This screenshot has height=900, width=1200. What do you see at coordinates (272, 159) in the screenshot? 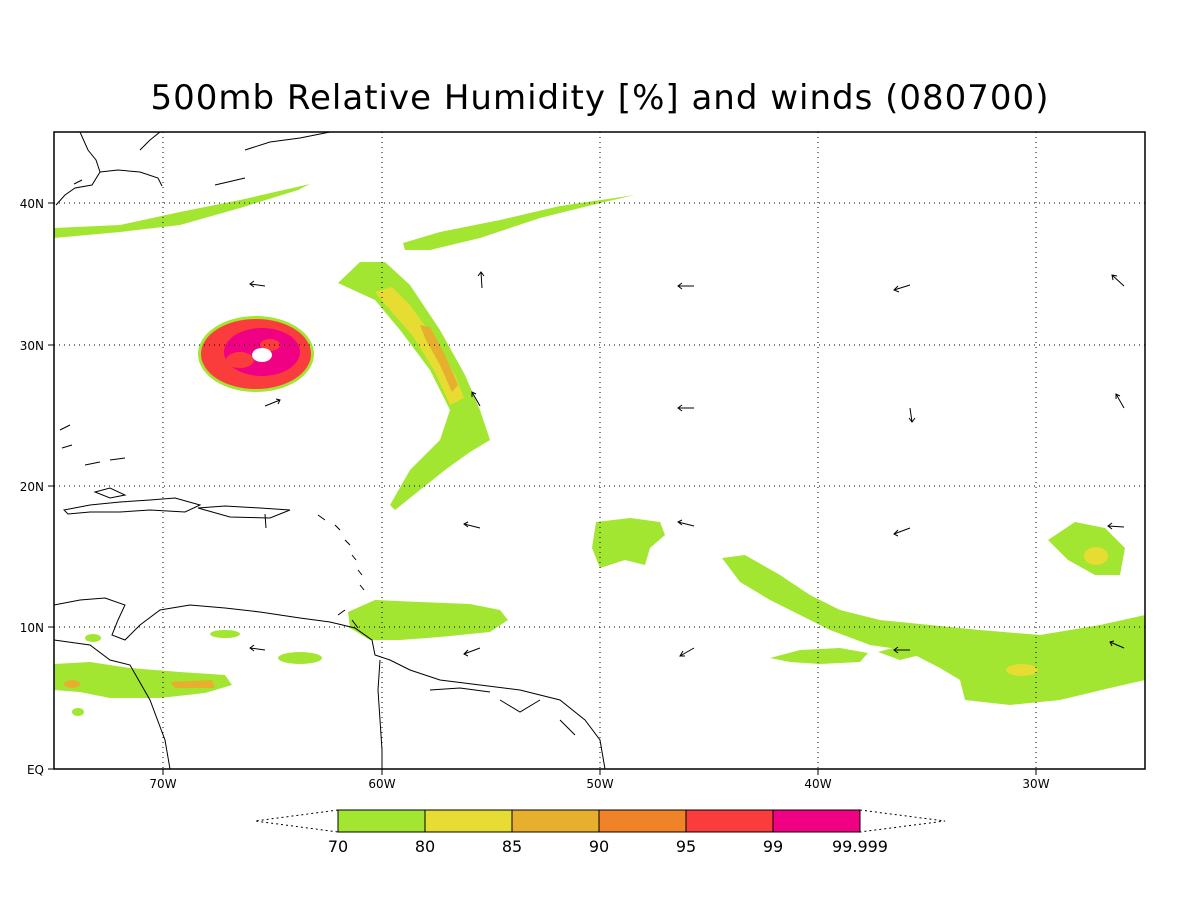
I see `coast-nova-scotia` at bounding box center [272, 159].